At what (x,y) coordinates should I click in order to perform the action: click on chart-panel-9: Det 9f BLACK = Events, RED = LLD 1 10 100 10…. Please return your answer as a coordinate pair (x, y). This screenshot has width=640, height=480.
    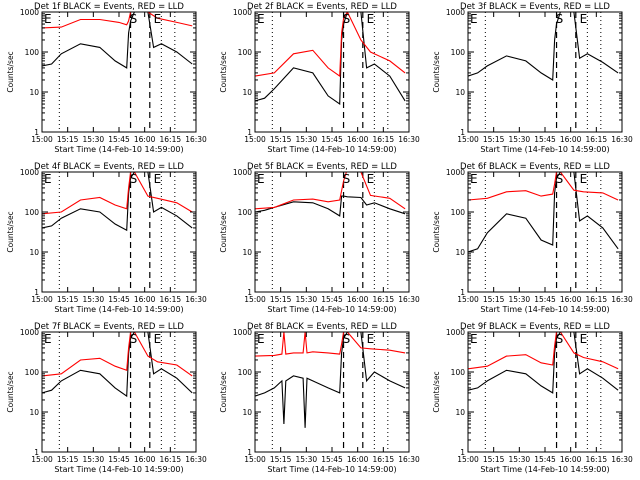
    Looking at the image, I should click on (532, 398).